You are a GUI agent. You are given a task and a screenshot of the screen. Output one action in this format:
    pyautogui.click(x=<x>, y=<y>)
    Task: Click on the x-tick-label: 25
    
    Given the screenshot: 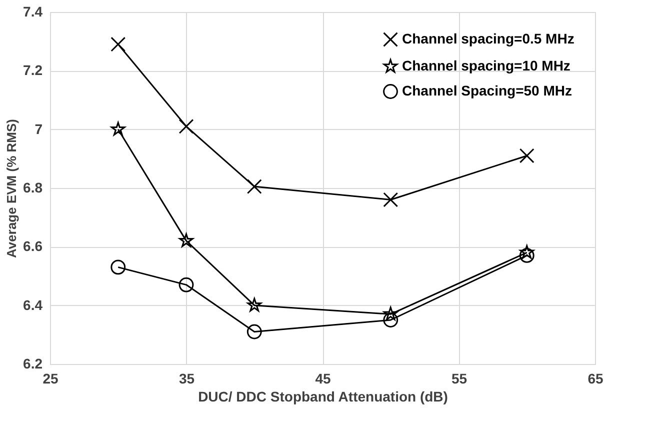 What is the action you would take?
    pyautogui.click(x=50, y=378)
    